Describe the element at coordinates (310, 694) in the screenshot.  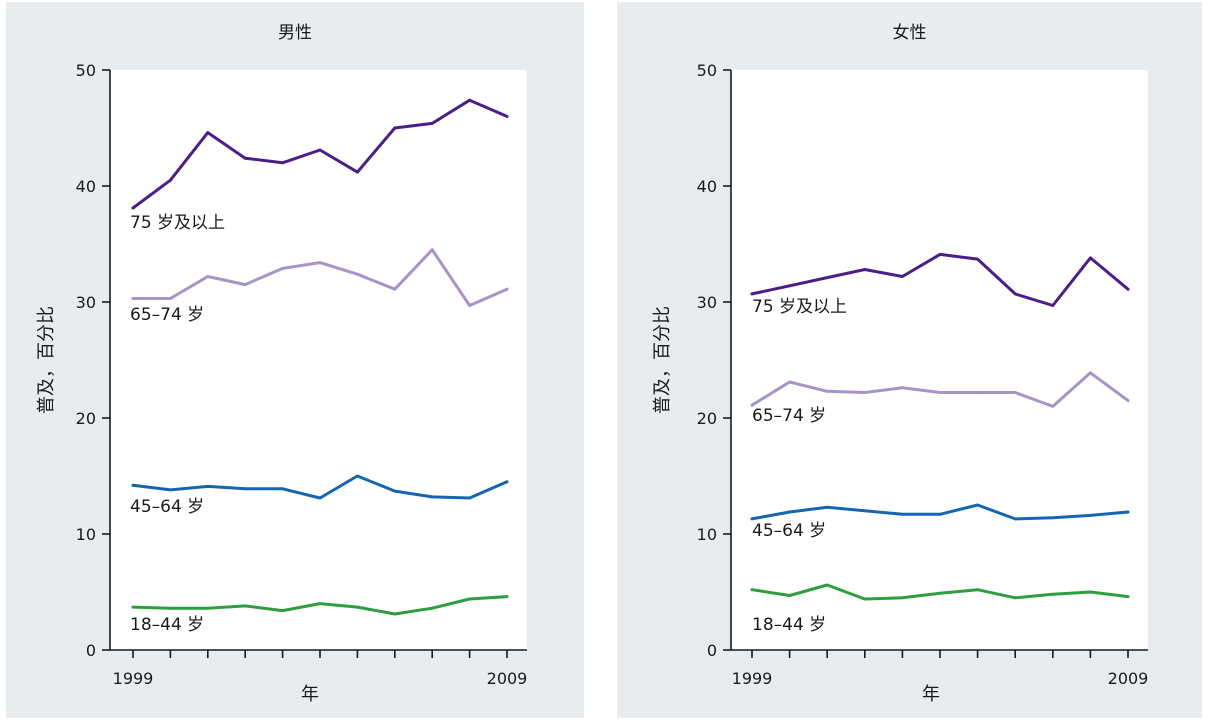
I see `x-axis-title: 年` at that location.